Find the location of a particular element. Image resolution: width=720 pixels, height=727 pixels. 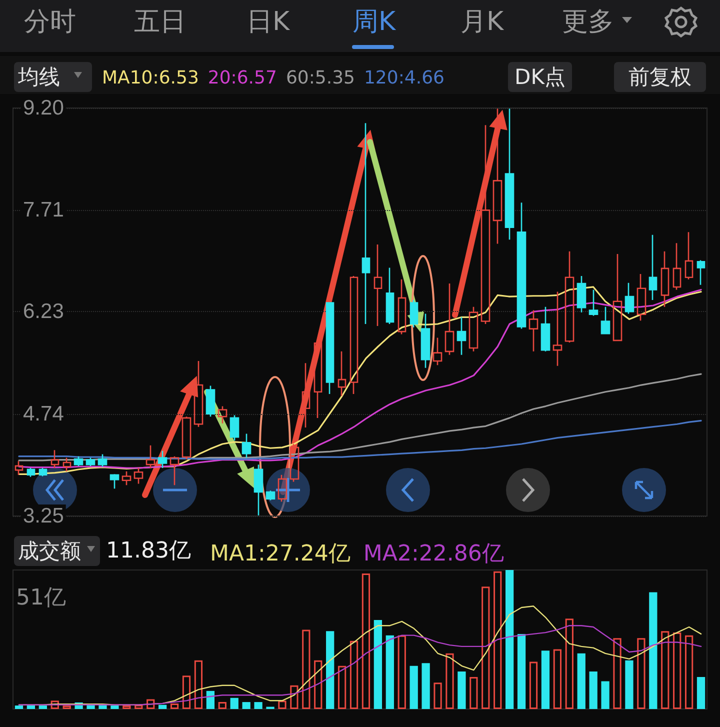

annotation: 51亿 is located at coordinates (41, 598).